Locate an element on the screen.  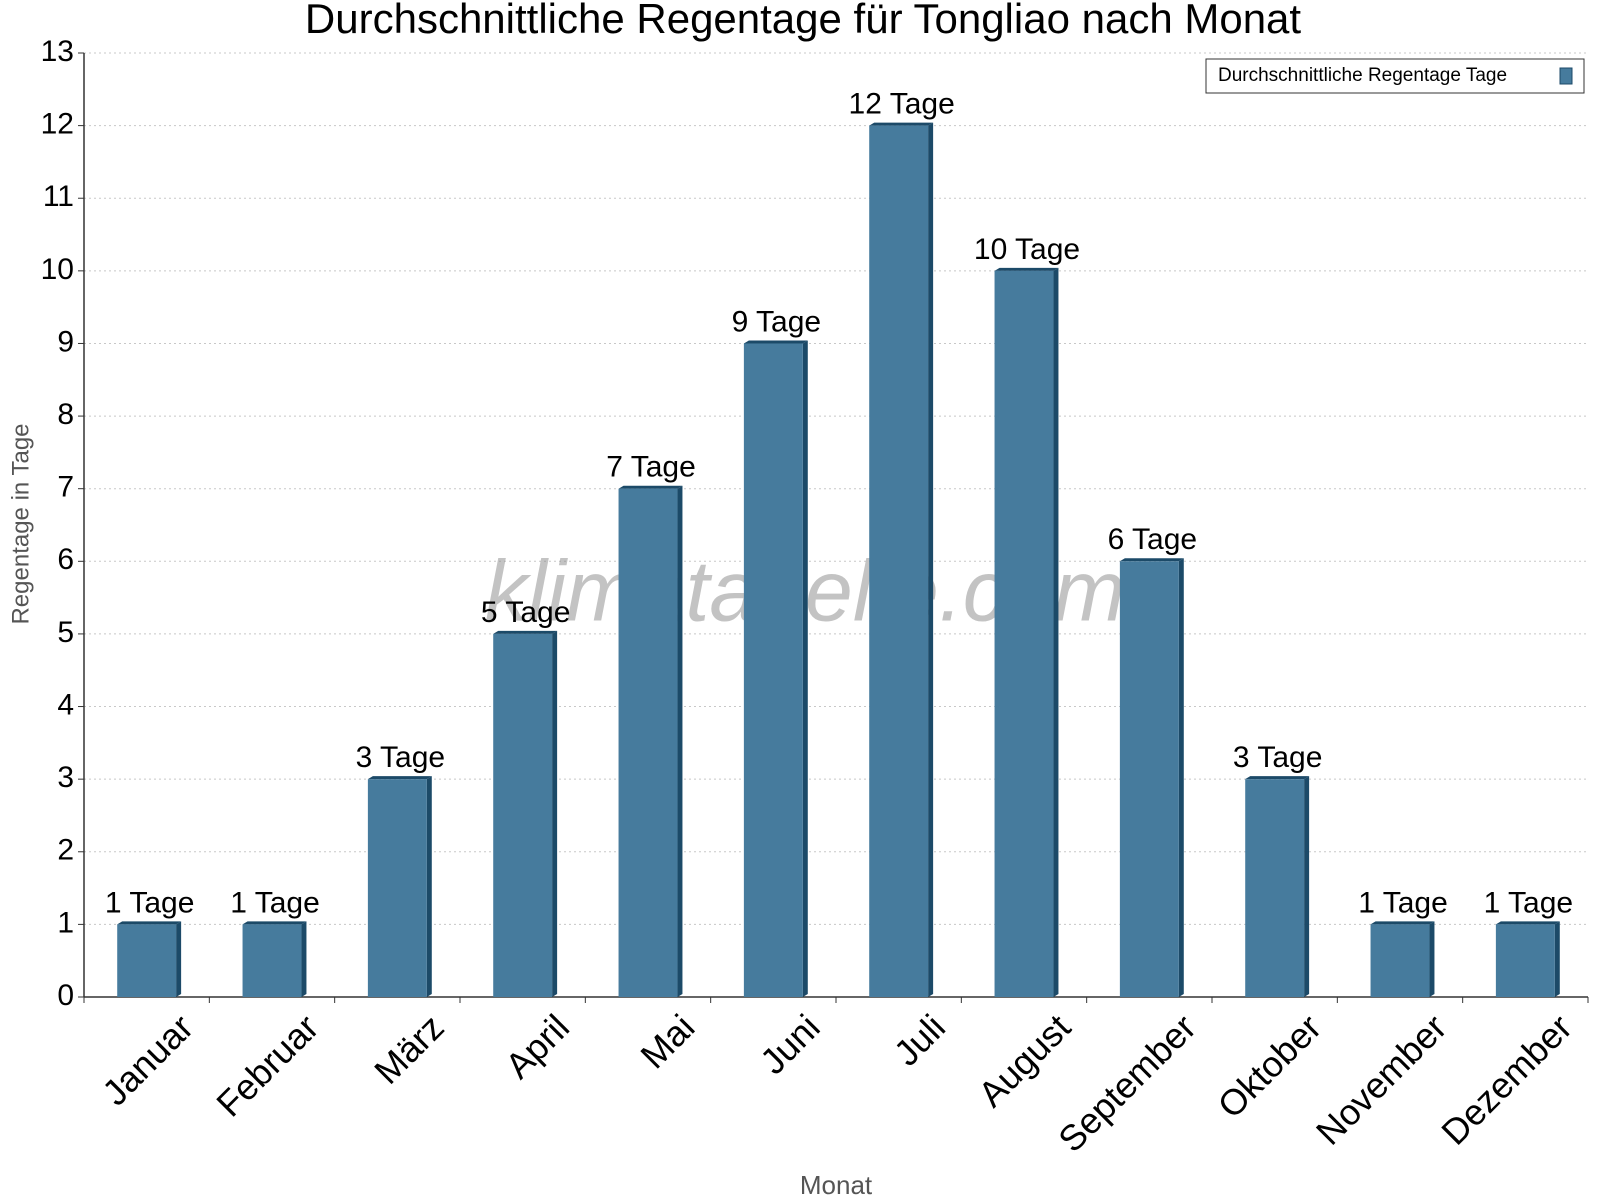
y-tick-label: 8 is located at coordinates (65, 414).